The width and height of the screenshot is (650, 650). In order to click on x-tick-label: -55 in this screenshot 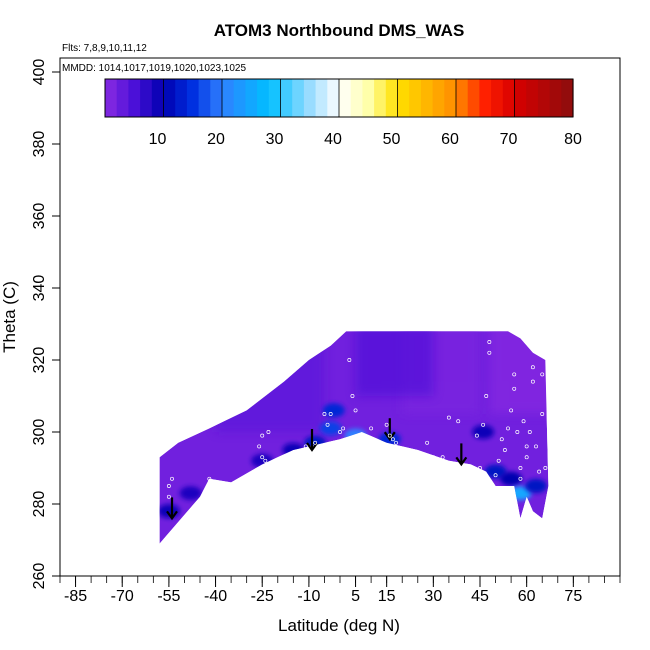, I will do `click(168, 596)`.